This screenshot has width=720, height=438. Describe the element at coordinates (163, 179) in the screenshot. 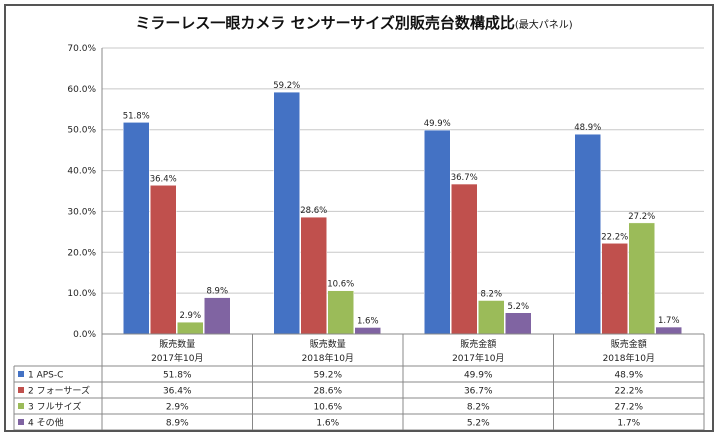

I see `bar-data-label: 36.4%` at that location.